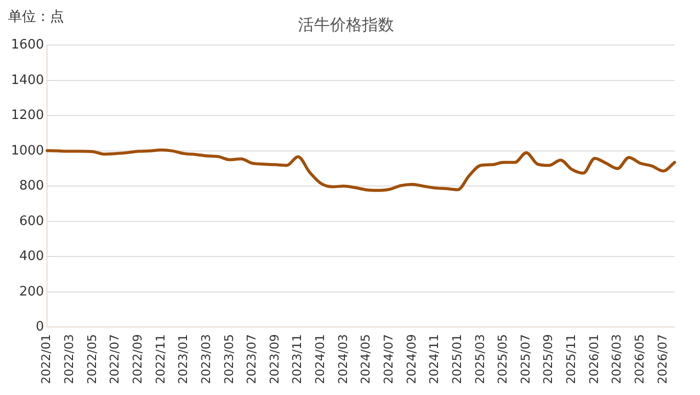 The width and height of the screenshot is (700, 395). I want to click on chart-title: 活牛价格指数, so click(346, 24).